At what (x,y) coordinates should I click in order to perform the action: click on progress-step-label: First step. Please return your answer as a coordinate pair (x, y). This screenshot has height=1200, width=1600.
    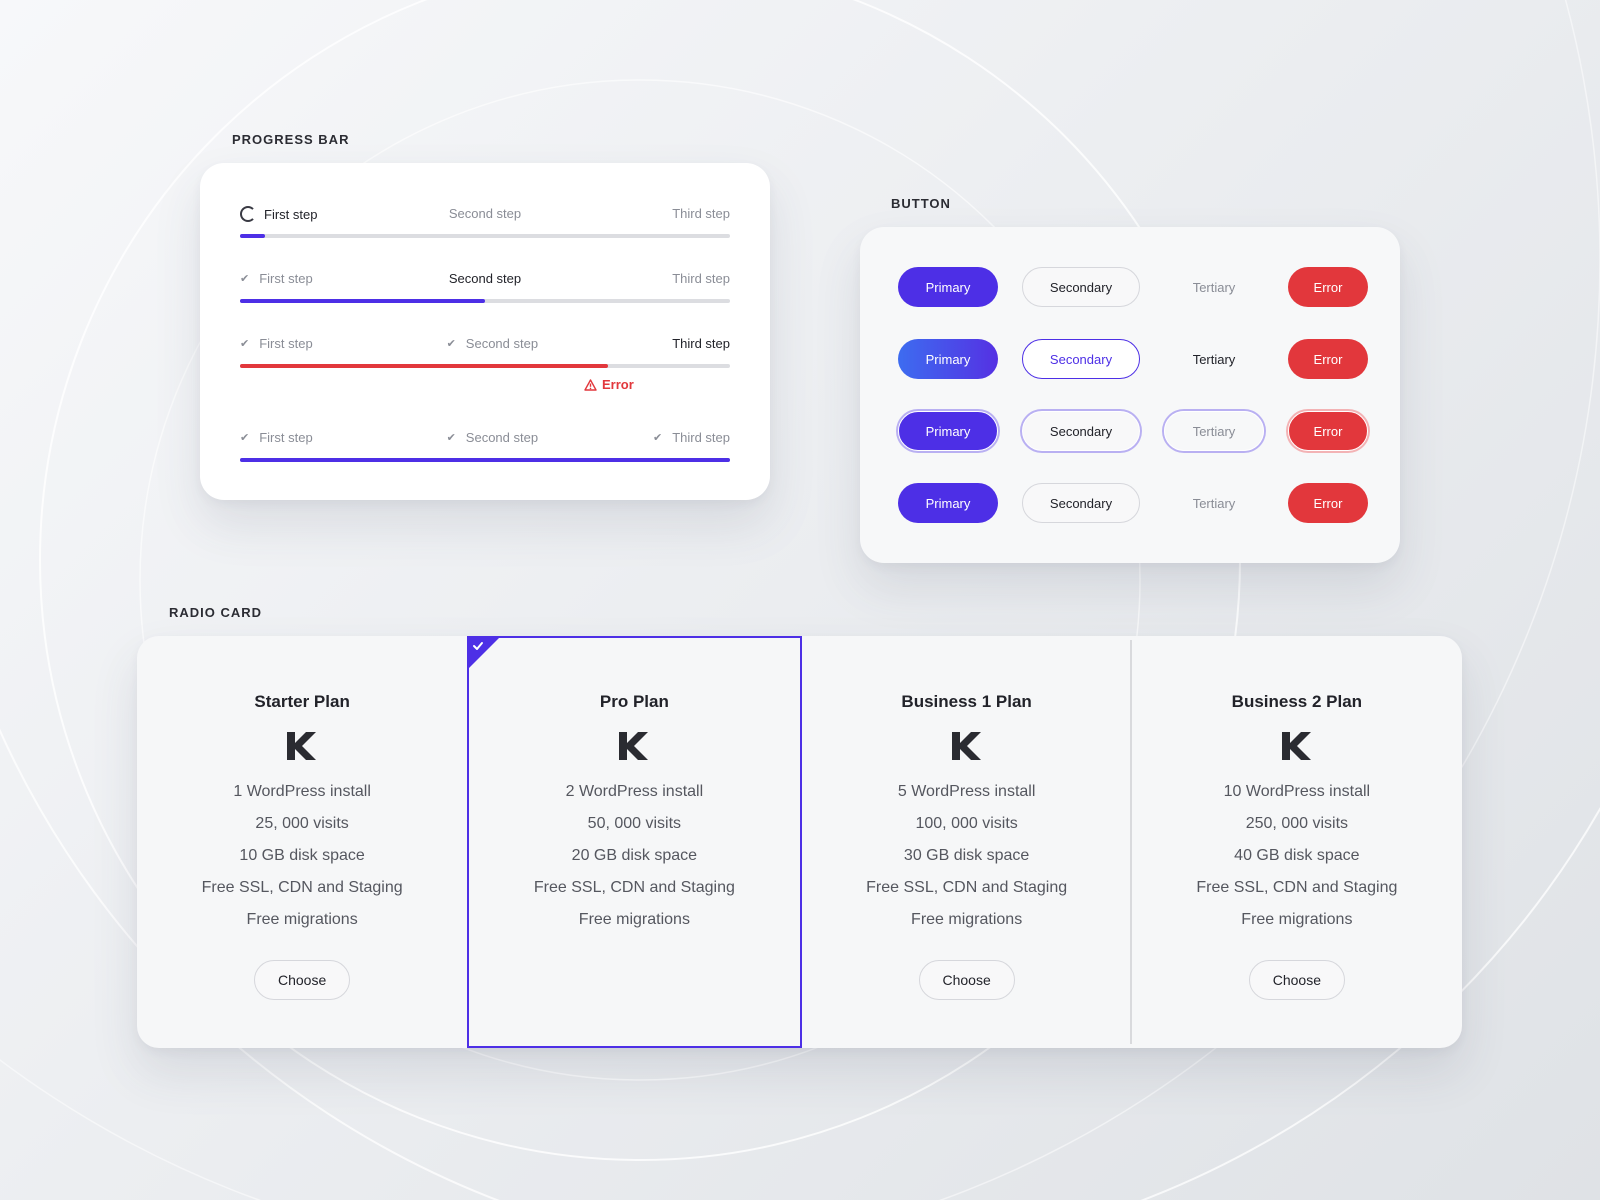
    Looking at the image, I should click on (278, 214).